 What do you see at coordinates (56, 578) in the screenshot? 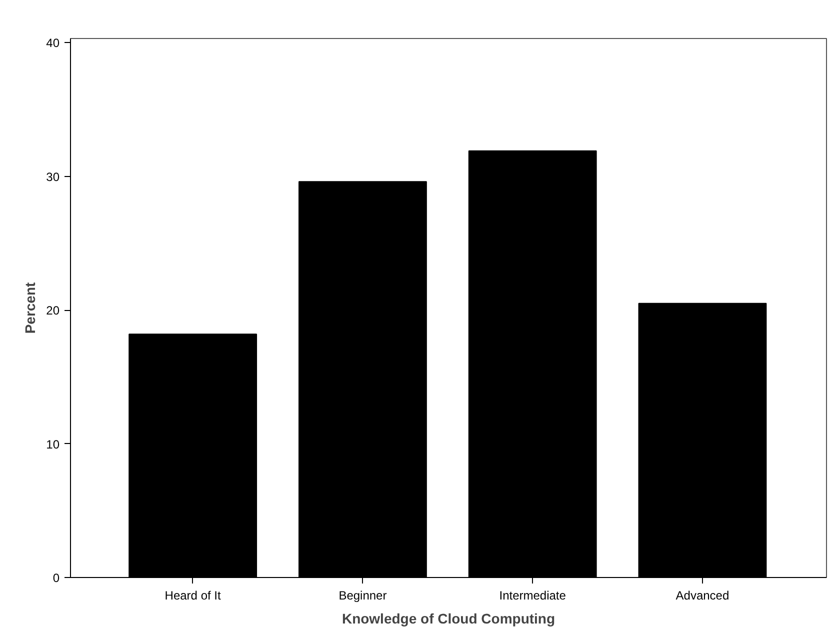
I see `y-tick-label: 0` at bounding box center [56, 578].